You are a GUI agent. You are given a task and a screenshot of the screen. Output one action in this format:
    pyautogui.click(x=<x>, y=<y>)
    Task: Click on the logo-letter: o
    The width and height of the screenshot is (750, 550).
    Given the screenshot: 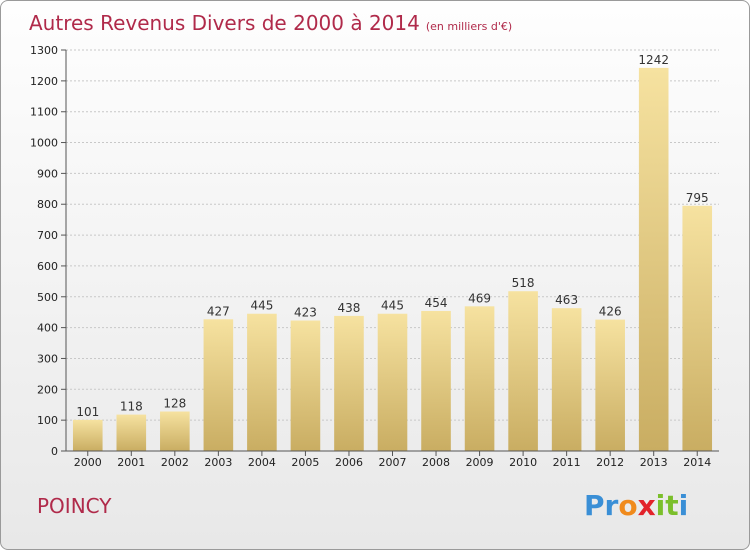 What is the action you would take?
    pyautogui.click(x=628, y=505)
    